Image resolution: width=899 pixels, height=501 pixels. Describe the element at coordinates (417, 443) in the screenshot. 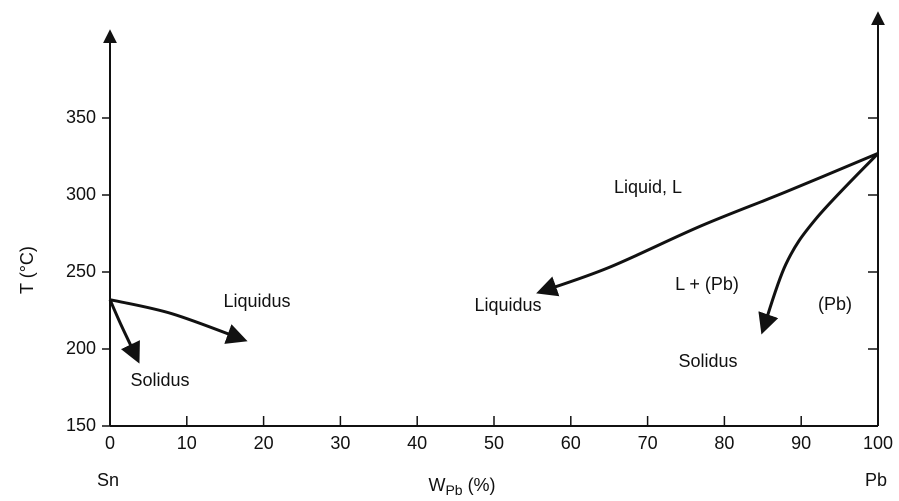

I see `x-tick-label: 40` at that location.